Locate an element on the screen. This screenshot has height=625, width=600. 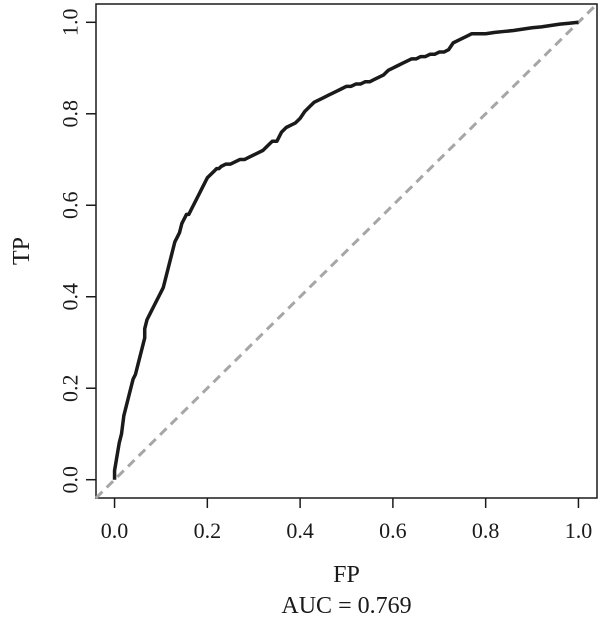
x-tick-label: 0.8 is located at coordinates (486, 530).